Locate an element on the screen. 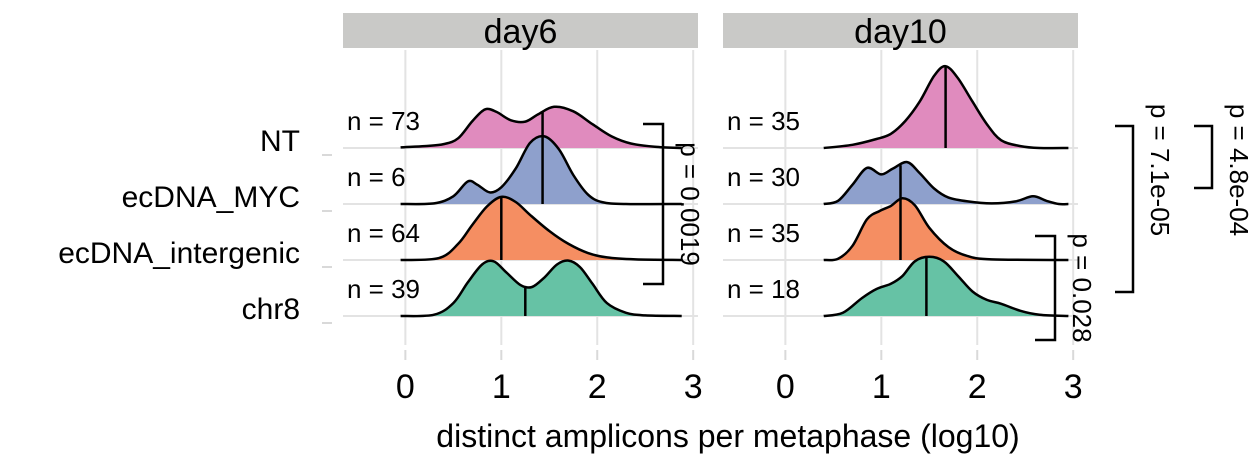 The width and height of the screenshot is (1258, 456). n-label: n = 39 is located at coordinates (383, 289).